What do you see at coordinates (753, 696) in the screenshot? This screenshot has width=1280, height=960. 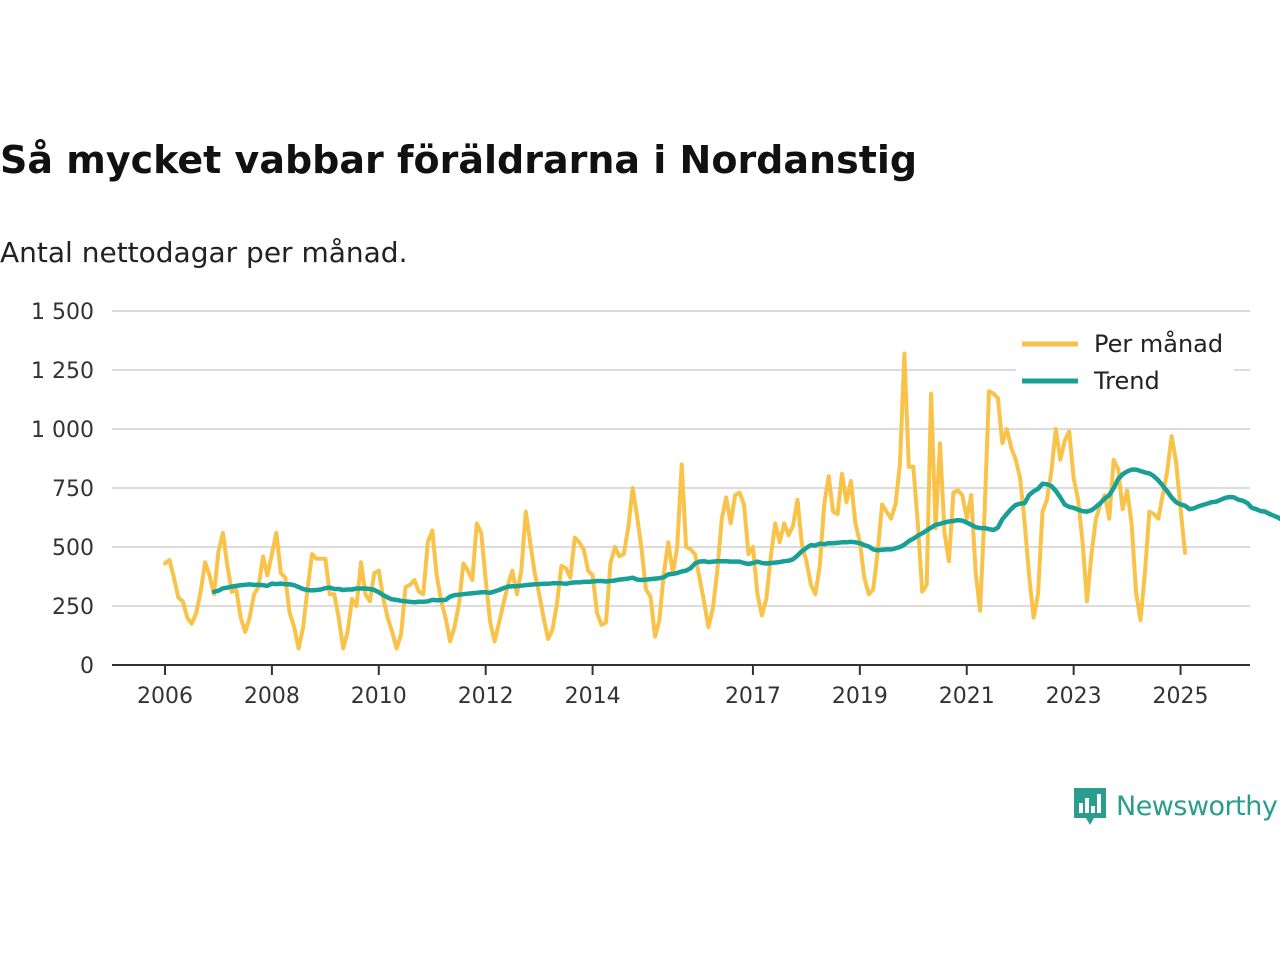 I see `x-tick-label: 2017` at bounding box center [753, 696].